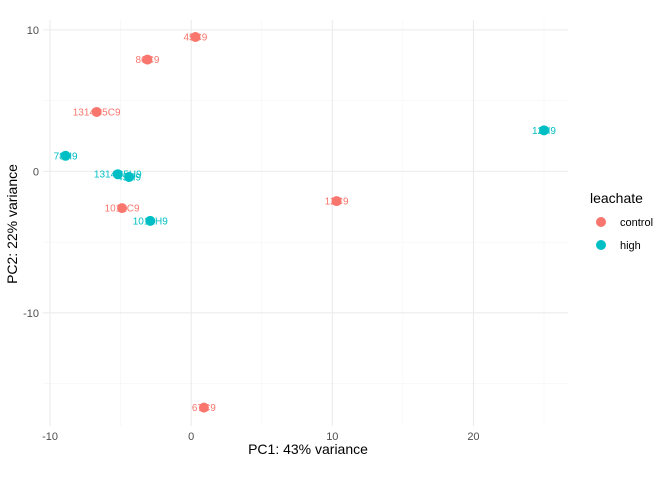 The width and height of the screenshot is (672, 480). I want to click on y-axis-title: PC2: 22% variance, so click(12, 224).